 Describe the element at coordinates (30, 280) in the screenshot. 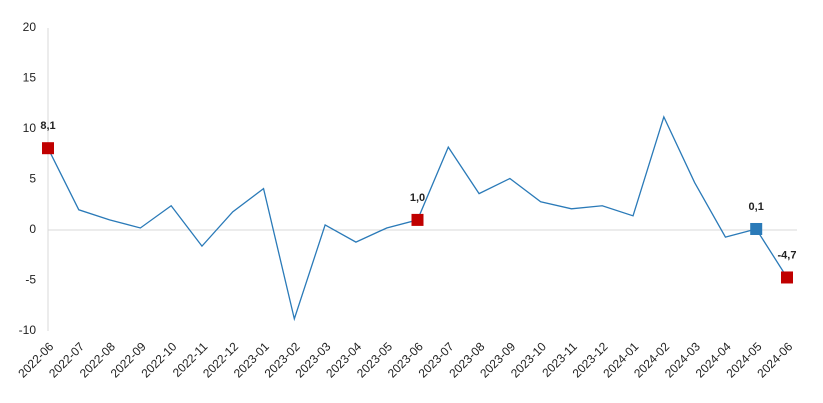

I see `y-tick-label: -5` at that location.